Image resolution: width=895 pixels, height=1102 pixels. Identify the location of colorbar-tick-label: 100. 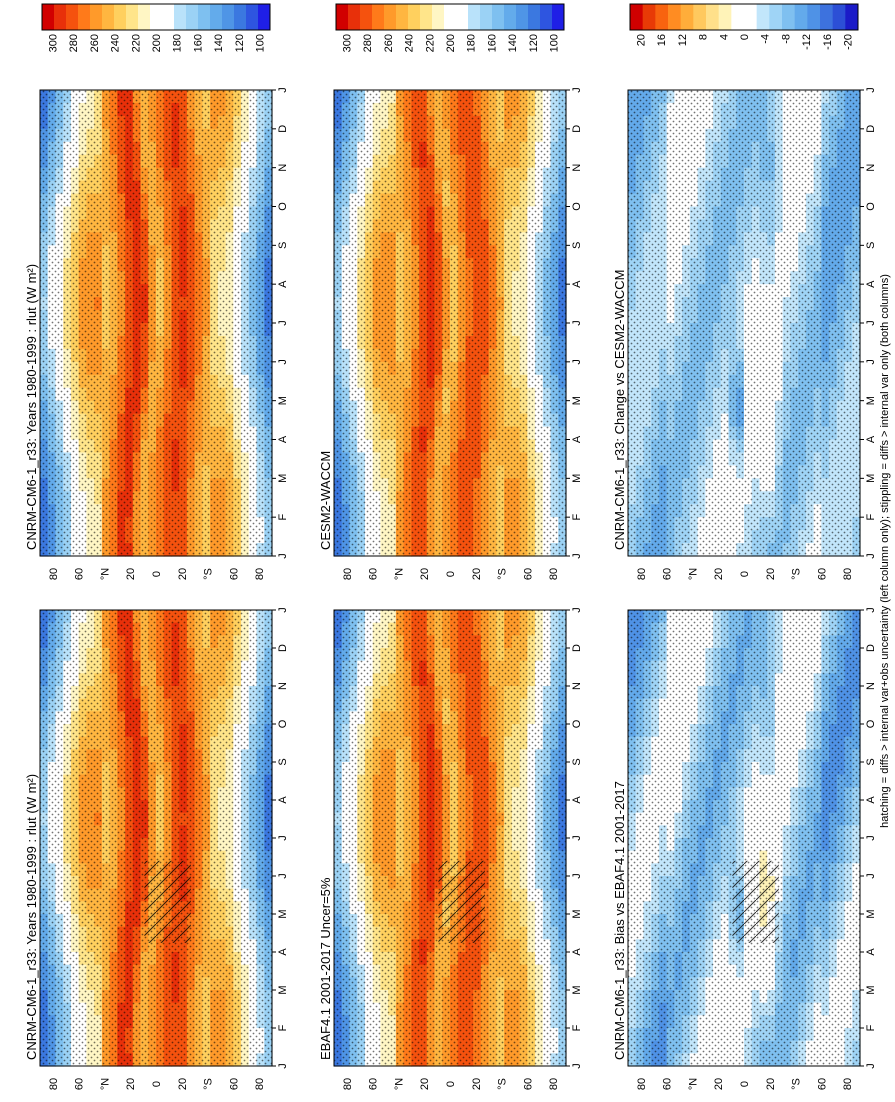
(261, 43).